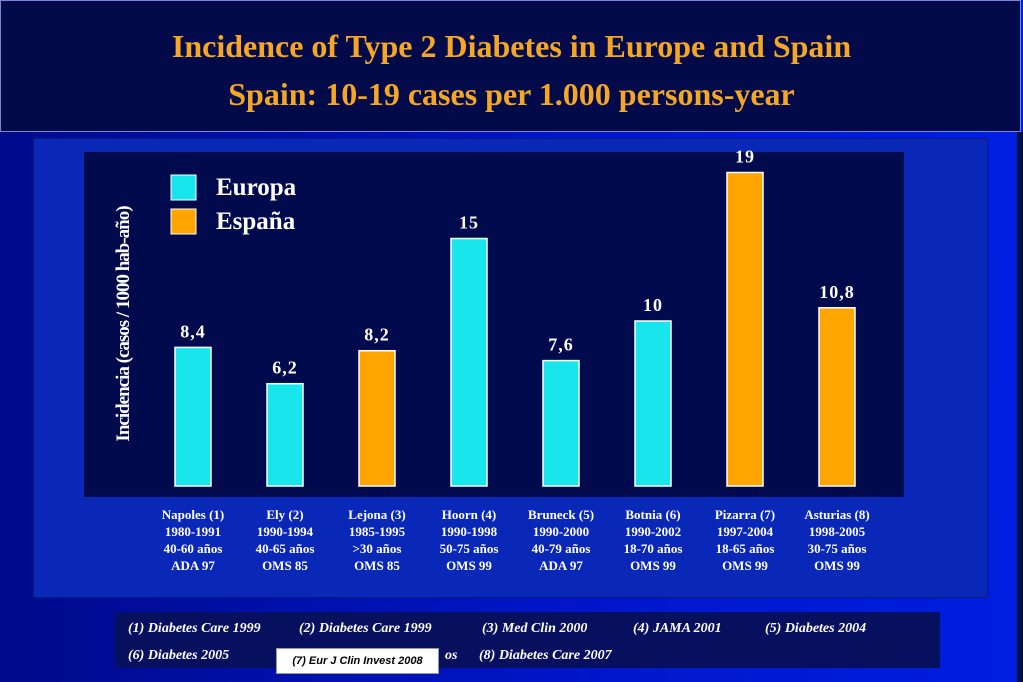 Image resolution: width=1023 pixels, height=682 pixels. What do you see at coordinates (179, 655) in the screenshot?
I see `reference-6: (6) Diabetes 2005` at bounding box center [179, 655].